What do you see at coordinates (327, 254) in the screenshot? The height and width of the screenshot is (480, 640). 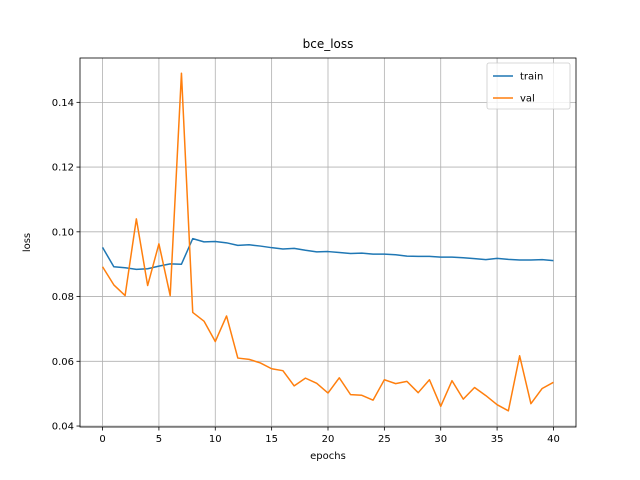 I see `series-line-train` at bounding box center [327, 254].